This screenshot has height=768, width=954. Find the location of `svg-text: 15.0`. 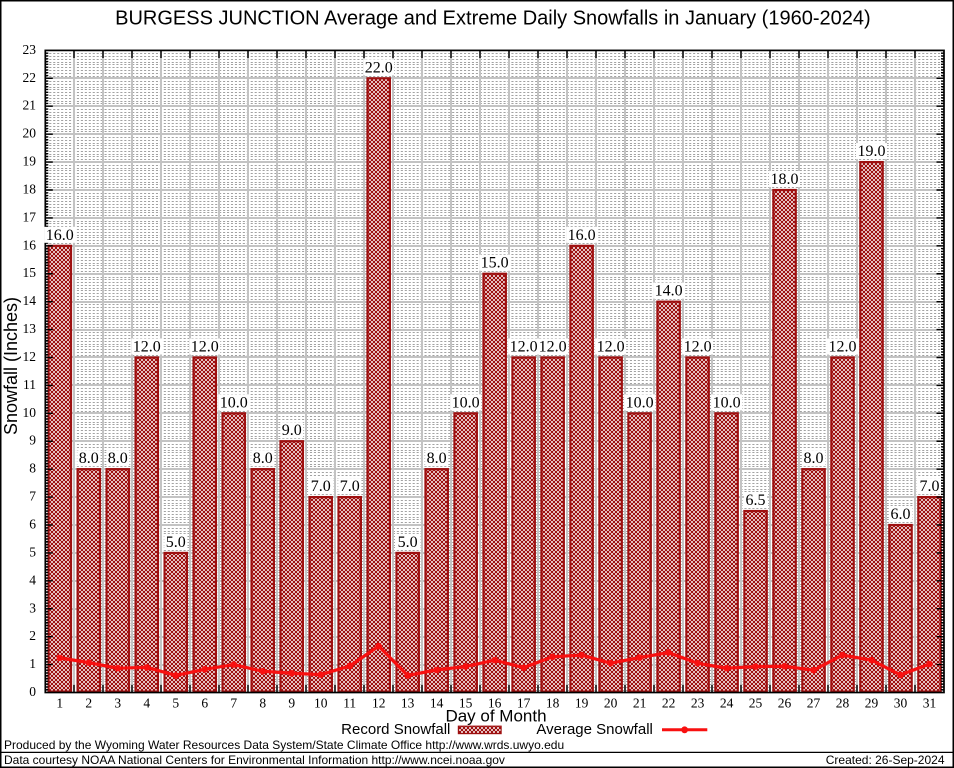

svg-text: 15.0 is located at coordinates (495, 263).